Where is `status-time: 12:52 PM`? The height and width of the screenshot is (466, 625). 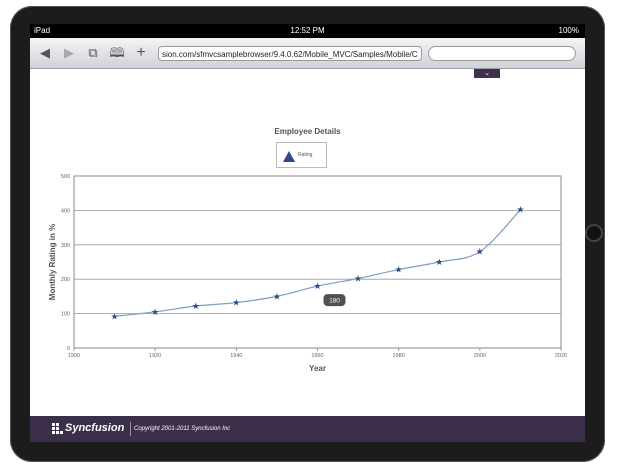 status-time: 12:52 PM is located at coordinates (307, 30).